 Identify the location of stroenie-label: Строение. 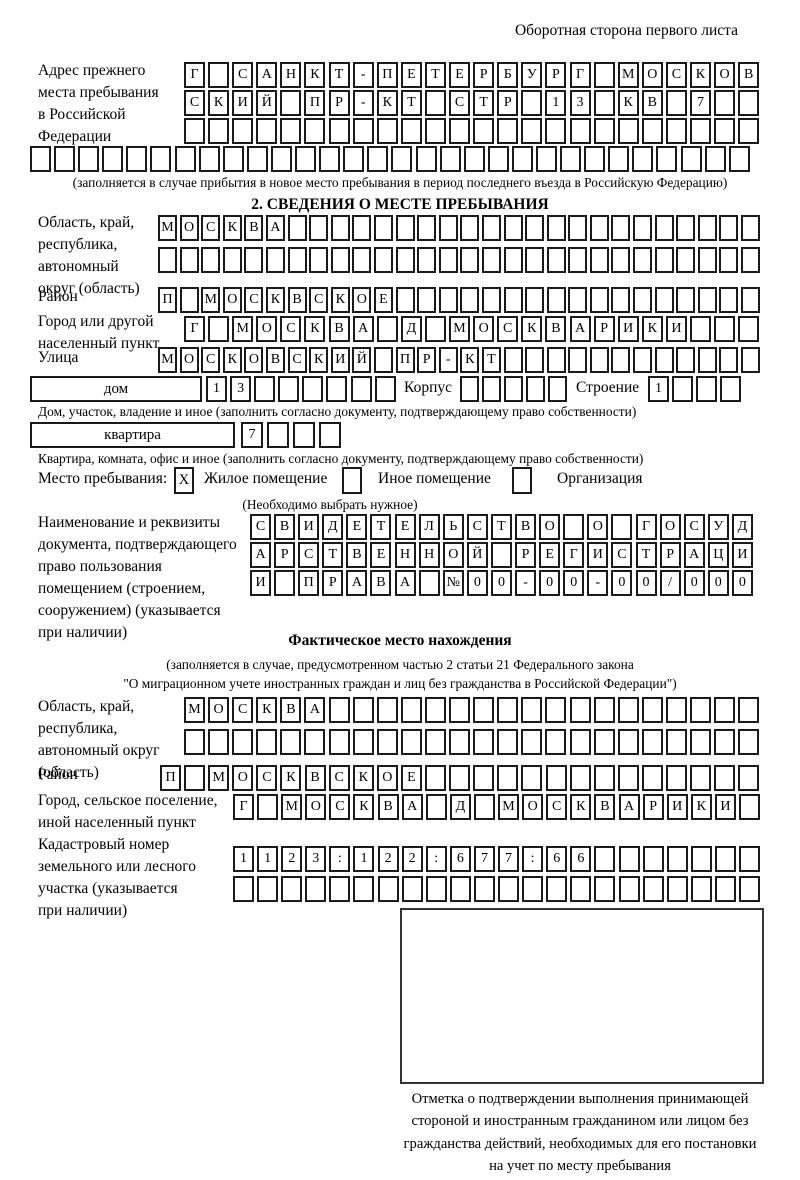
(608, 387).